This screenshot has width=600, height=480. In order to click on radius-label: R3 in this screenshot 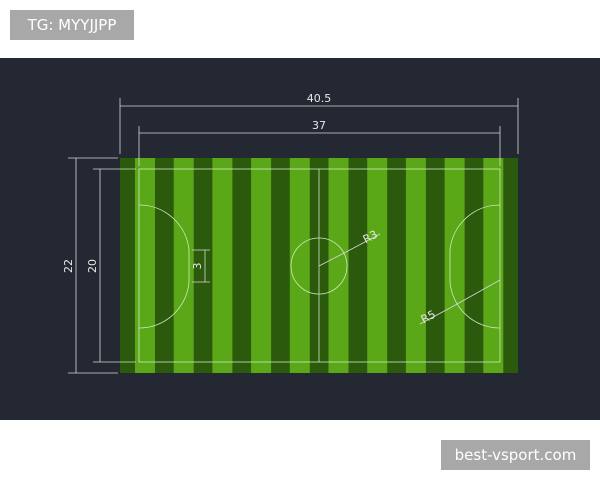, I will do `click(370, 237)`.